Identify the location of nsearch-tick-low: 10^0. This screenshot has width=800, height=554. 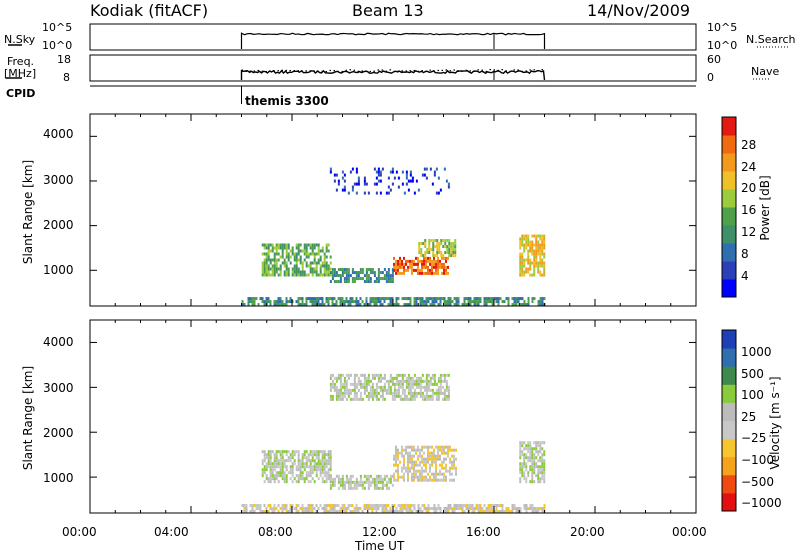
(722, 45).